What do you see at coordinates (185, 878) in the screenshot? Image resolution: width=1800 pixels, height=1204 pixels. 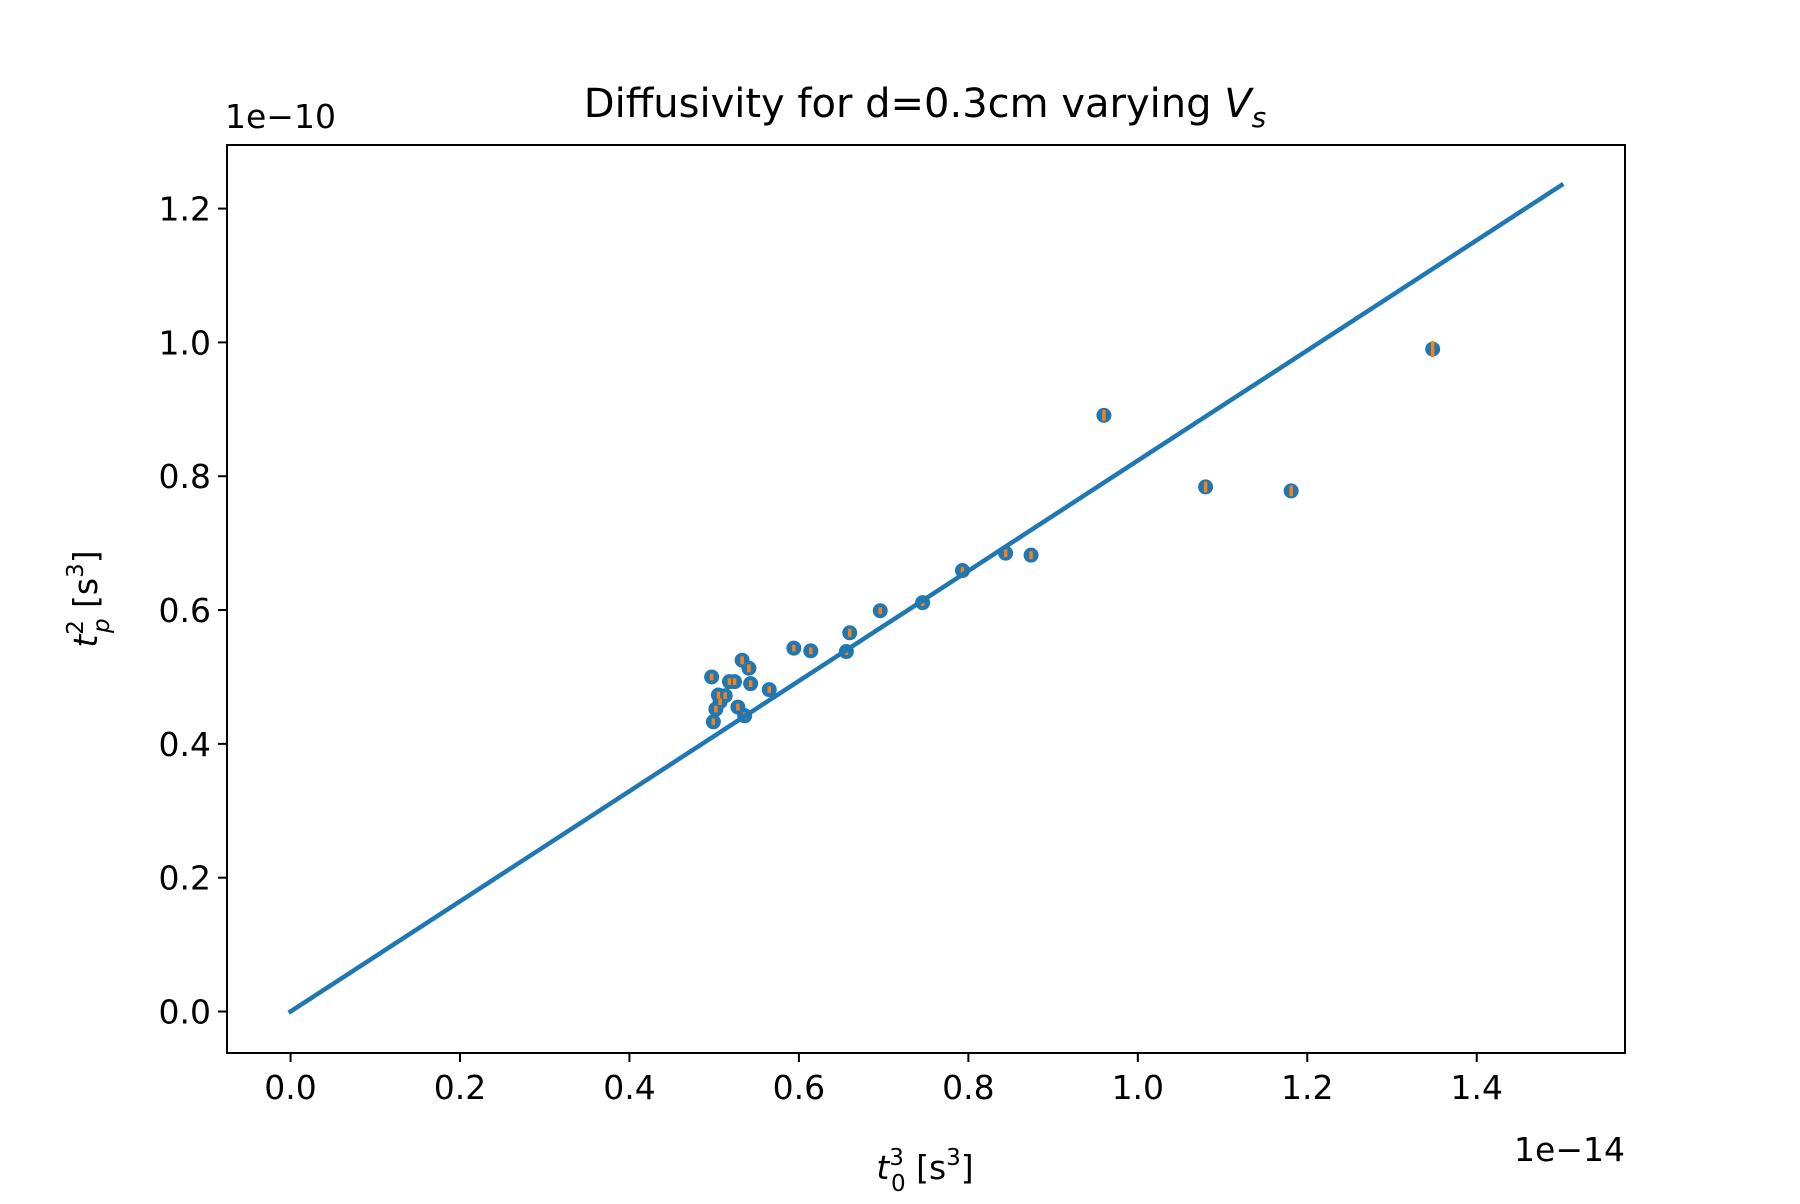 I see `y-tick-label: 0.2` at bounding box center [185, 878].